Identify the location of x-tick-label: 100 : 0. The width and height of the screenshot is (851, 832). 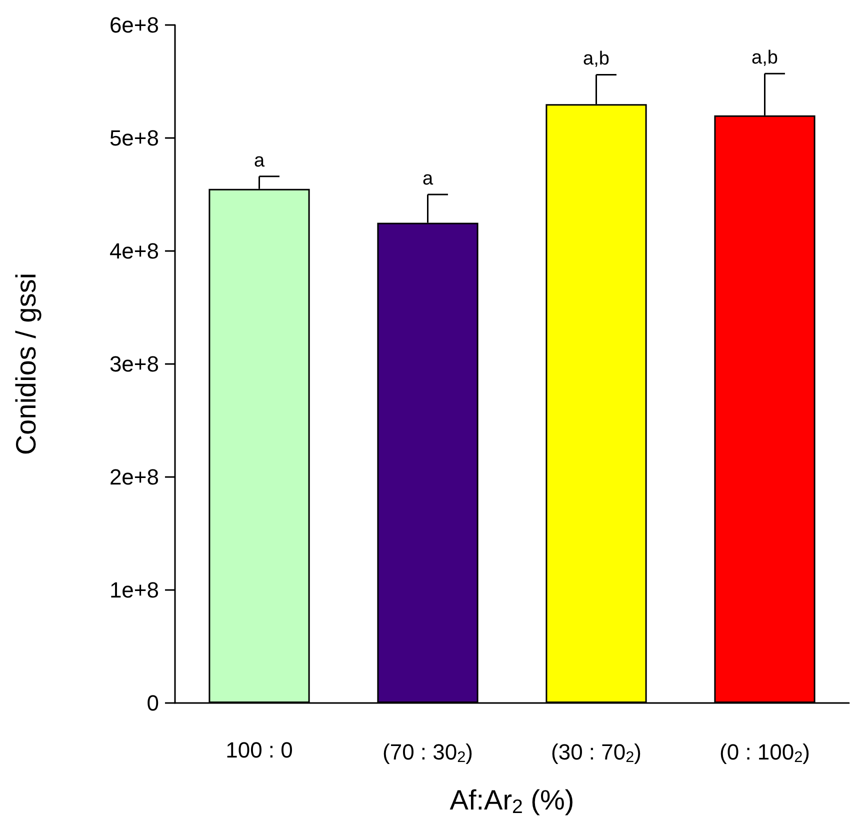
(259, 750).